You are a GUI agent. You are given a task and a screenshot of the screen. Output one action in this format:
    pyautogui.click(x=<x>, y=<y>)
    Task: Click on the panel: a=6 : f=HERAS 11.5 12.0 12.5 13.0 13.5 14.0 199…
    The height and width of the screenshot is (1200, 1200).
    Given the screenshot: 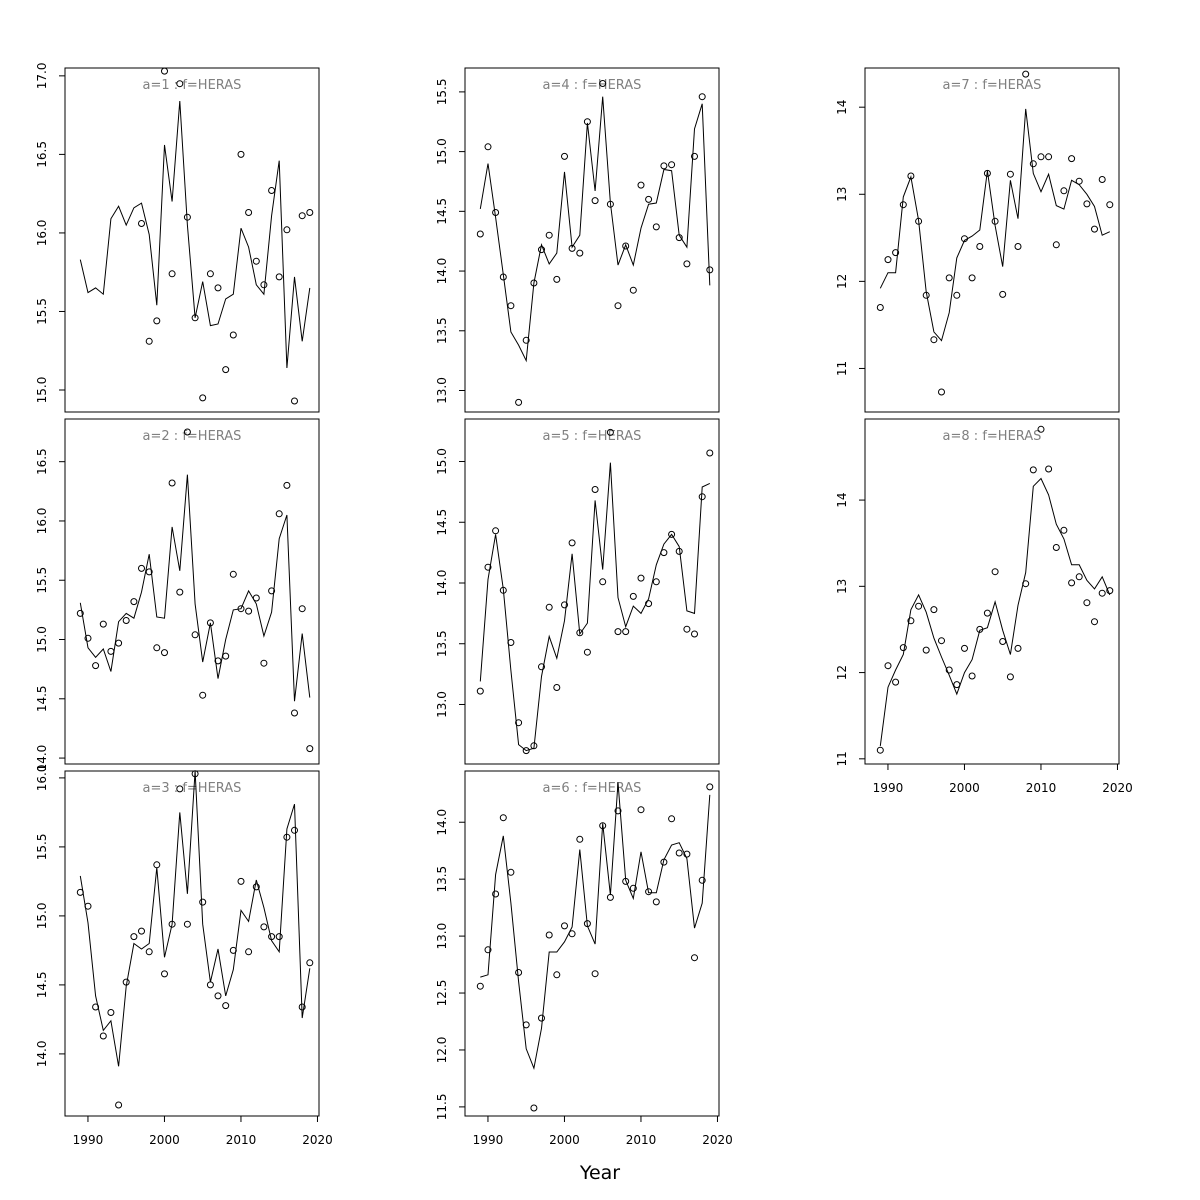 What is the action you would take?
    pyautogui.click(x=584, y=958)
    